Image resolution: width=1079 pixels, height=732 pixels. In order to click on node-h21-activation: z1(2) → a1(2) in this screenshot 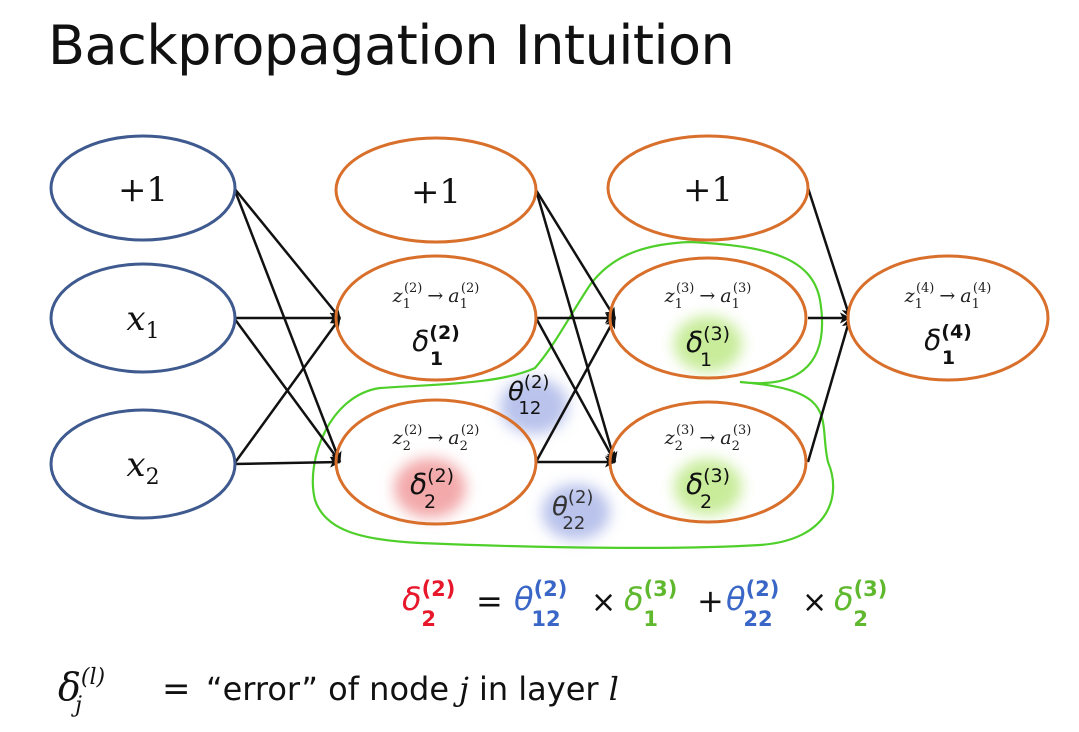, I will do `click(436, 296)`.